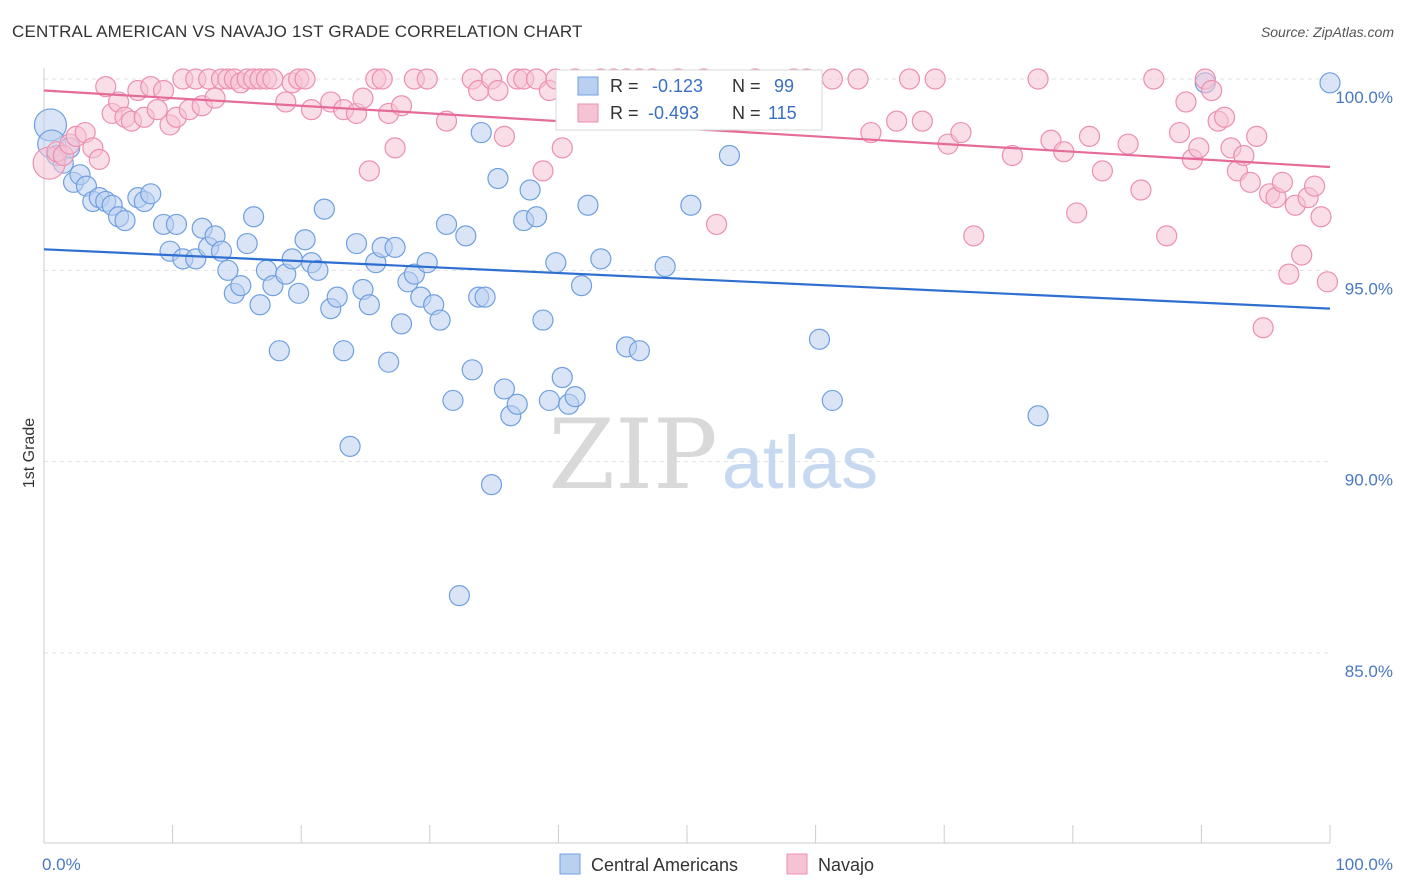  I want to click on stats-n-label-1: N =, so click(746, 86).